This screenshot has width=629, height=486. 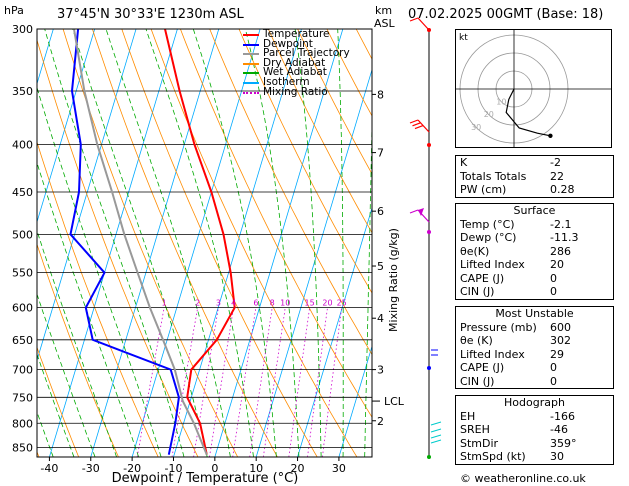 I want to click on temperature-tick-label: 0, so click(x=214, y=468).